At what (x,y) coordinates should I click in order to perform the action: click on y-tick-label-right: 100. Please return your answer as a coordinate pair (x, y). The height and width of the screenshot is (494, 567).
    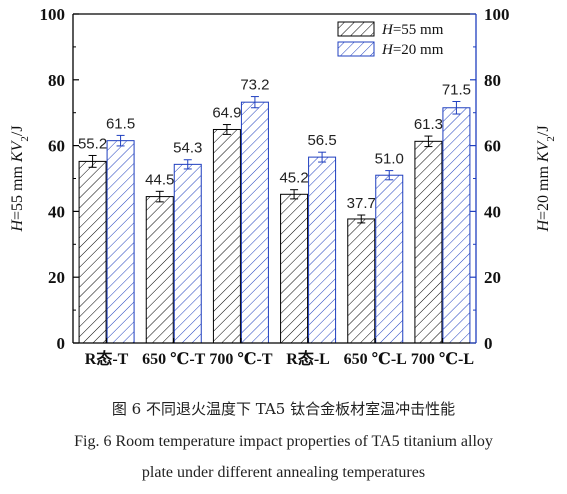
    Looking at the image, I should click on (497, 14).